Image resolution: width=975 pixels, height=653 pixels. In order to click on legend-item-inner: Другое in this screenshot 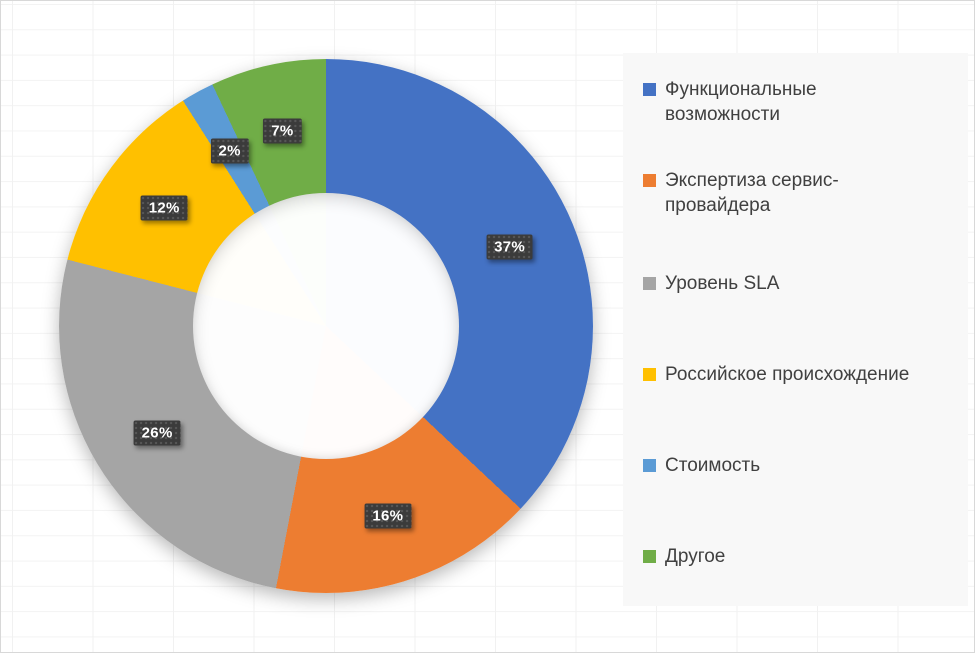, I will do `click(684, 557)`.